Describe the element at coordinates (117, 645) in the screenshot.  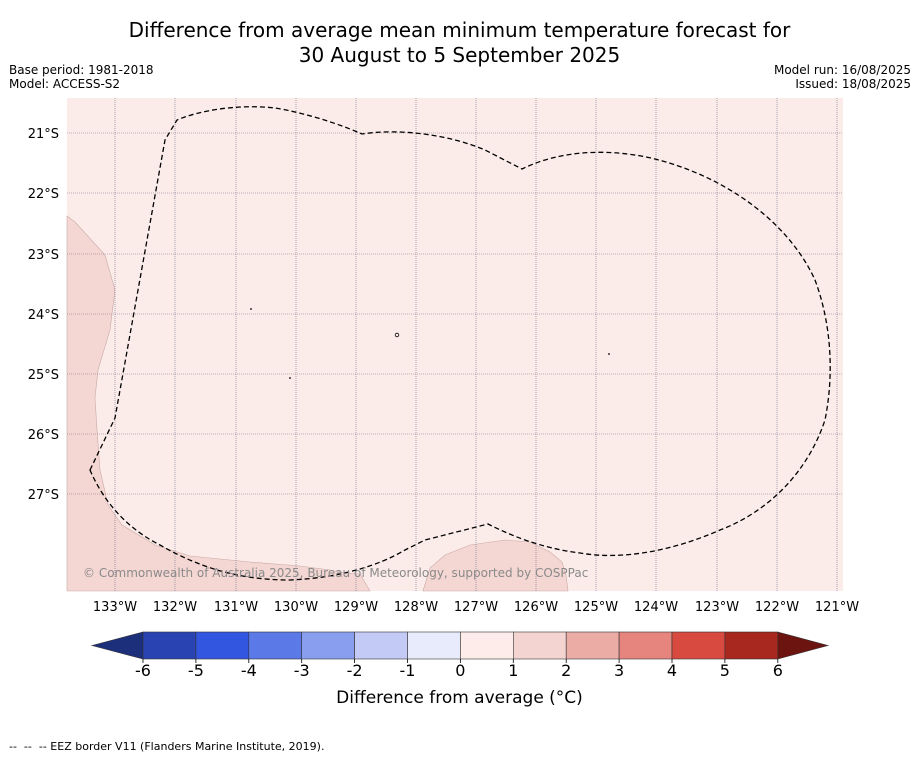
I see `colorbar-arrow-min` at that location.